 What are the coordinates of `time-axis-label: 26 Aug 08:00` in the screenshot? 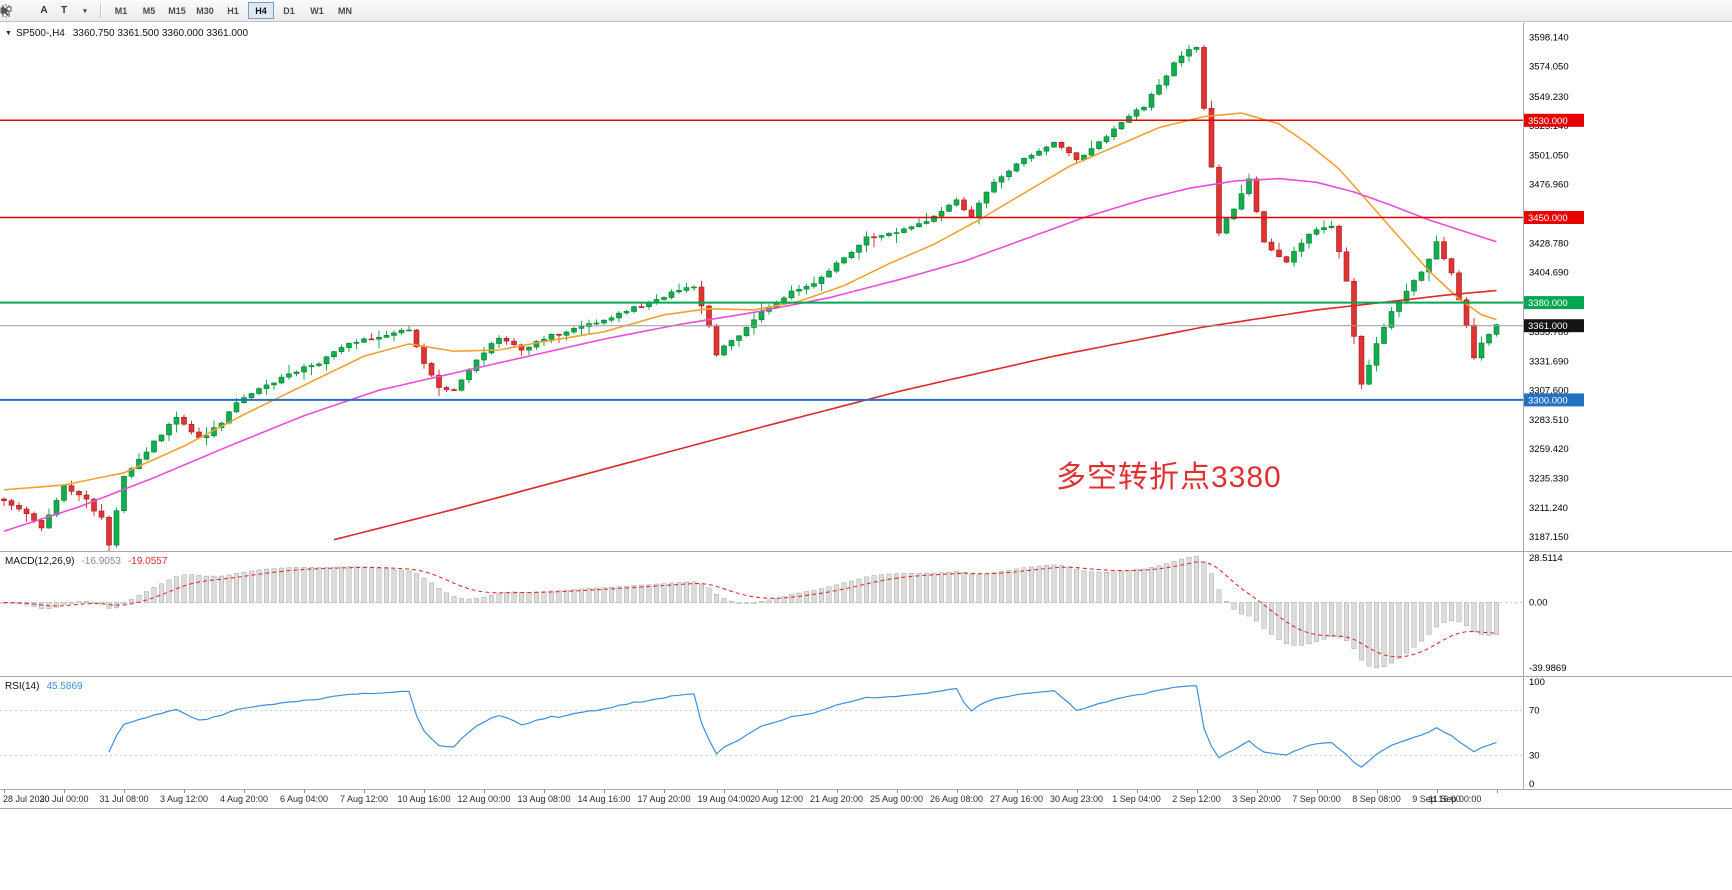 It's located at (956, 799).